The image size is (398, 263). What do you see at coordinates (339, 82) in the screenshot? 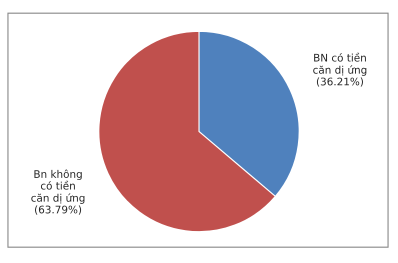
I see `data-label: (36.21%)` at bounding box center [339, 82].